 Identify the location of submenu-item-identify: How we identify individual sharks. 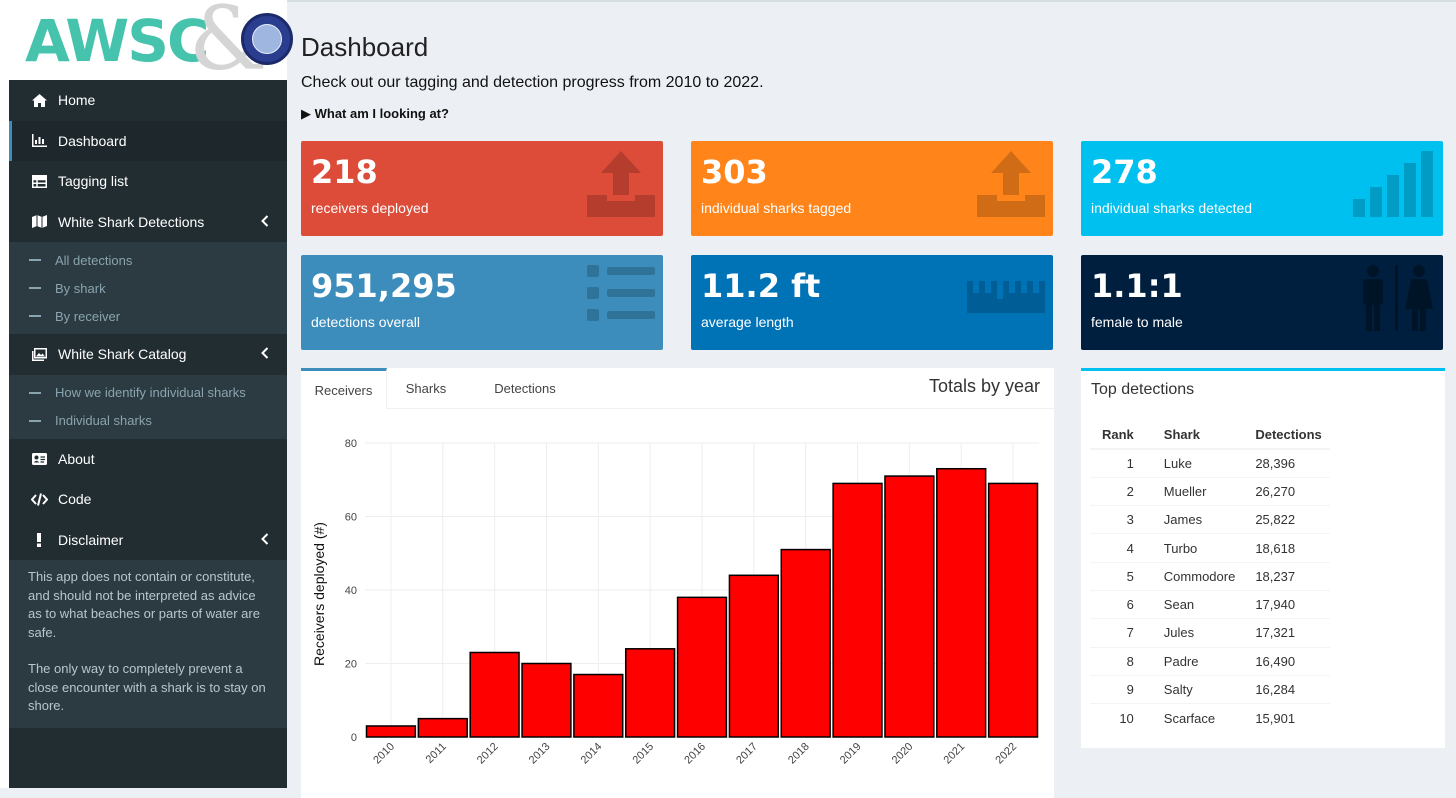
(148, 393).